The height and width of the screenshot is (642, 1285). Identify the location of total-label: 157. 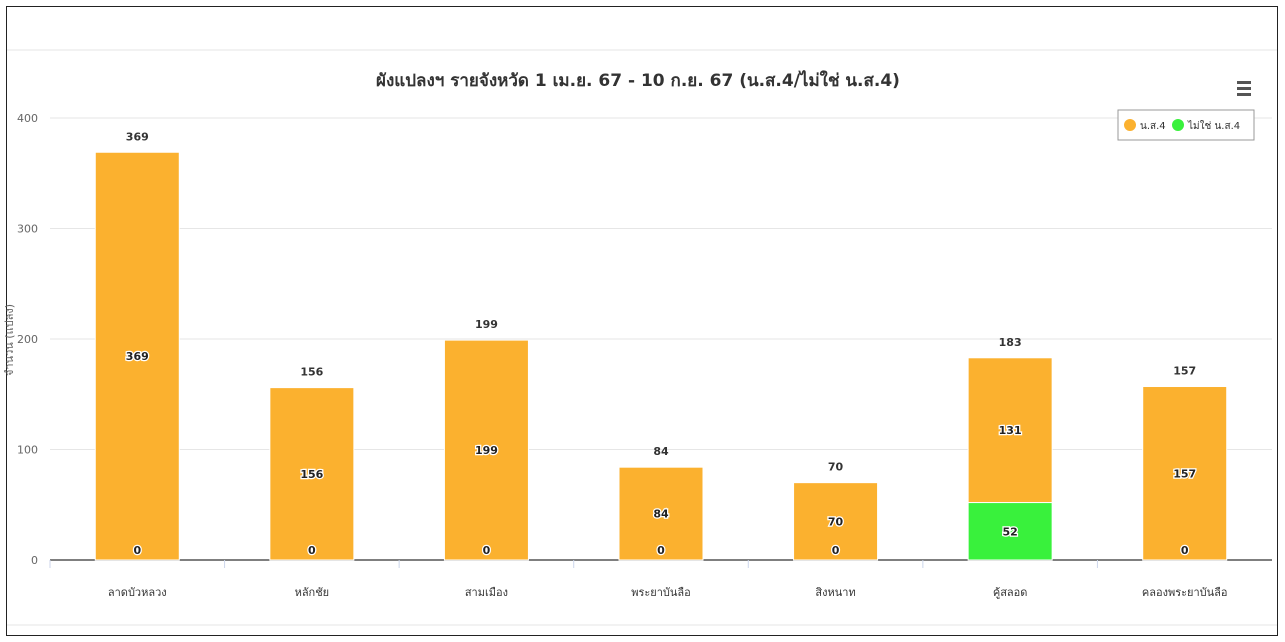
(1184, 371).